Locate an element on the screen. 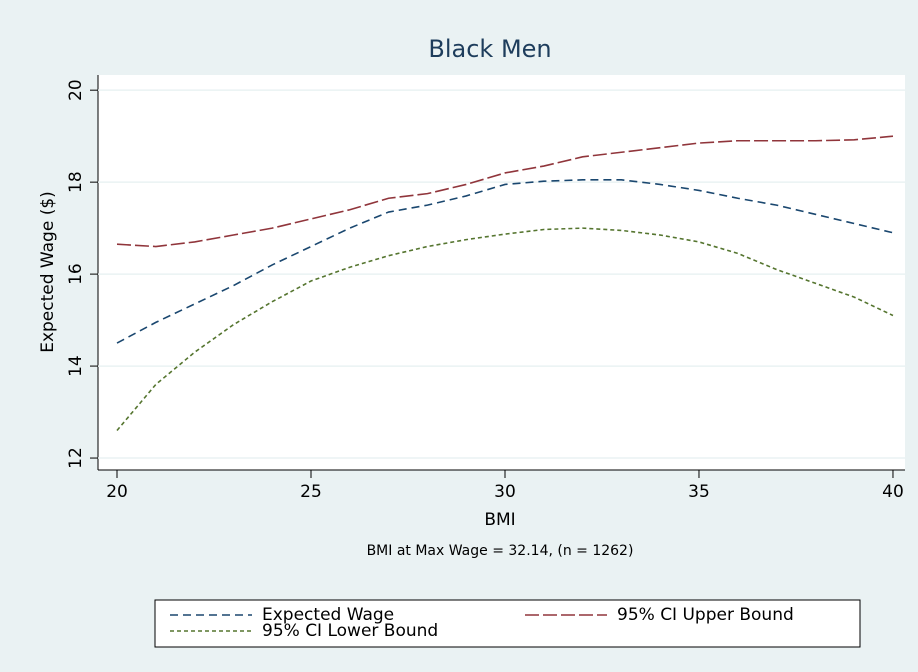 Image resolution: width=918 pixels, height=672 pixels. legend is located at coordinates (507, 623).